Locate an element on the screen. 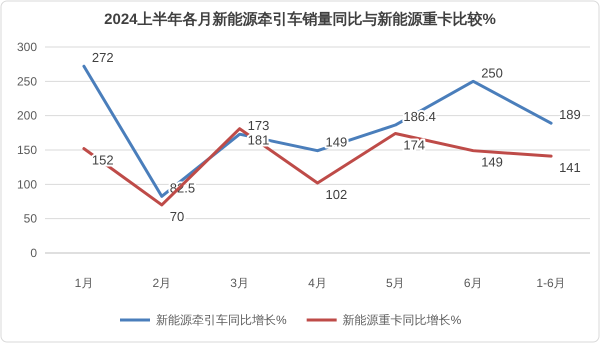 The height and width of the screenshot is (343, 600). data-label: 70 is located at coordinates (177, 216).